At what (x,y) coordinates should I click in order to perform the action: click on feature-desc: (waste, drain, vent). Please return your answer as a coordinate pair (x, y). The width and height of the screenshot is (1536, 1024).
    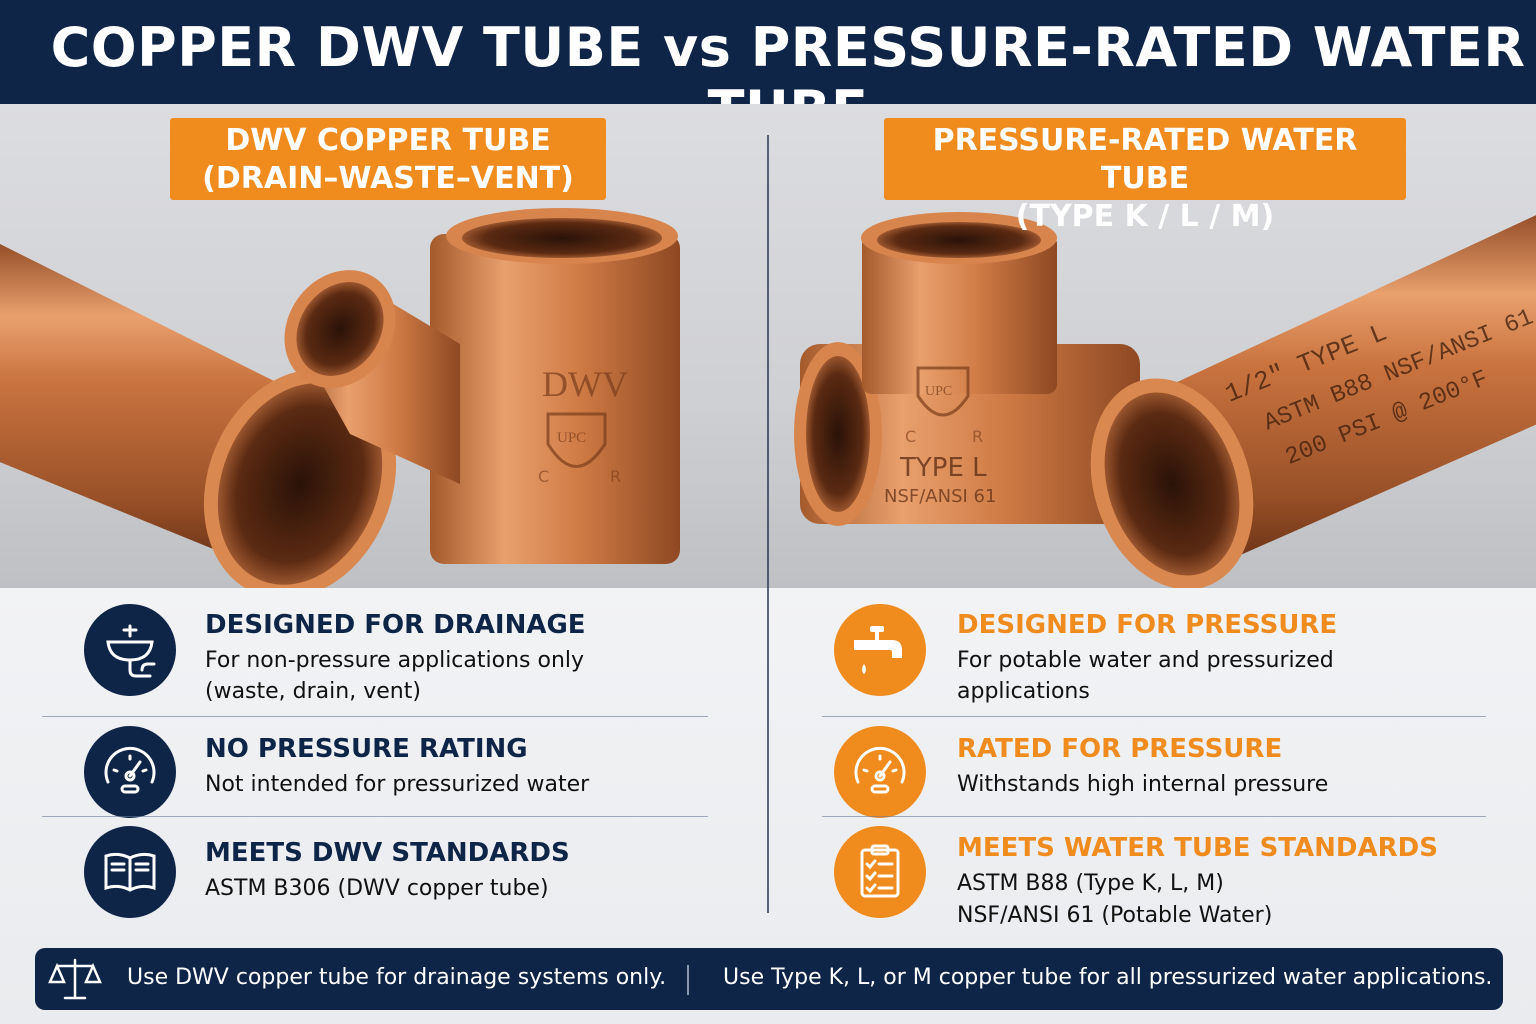
    Looking at the image, I should click on (313, 691).